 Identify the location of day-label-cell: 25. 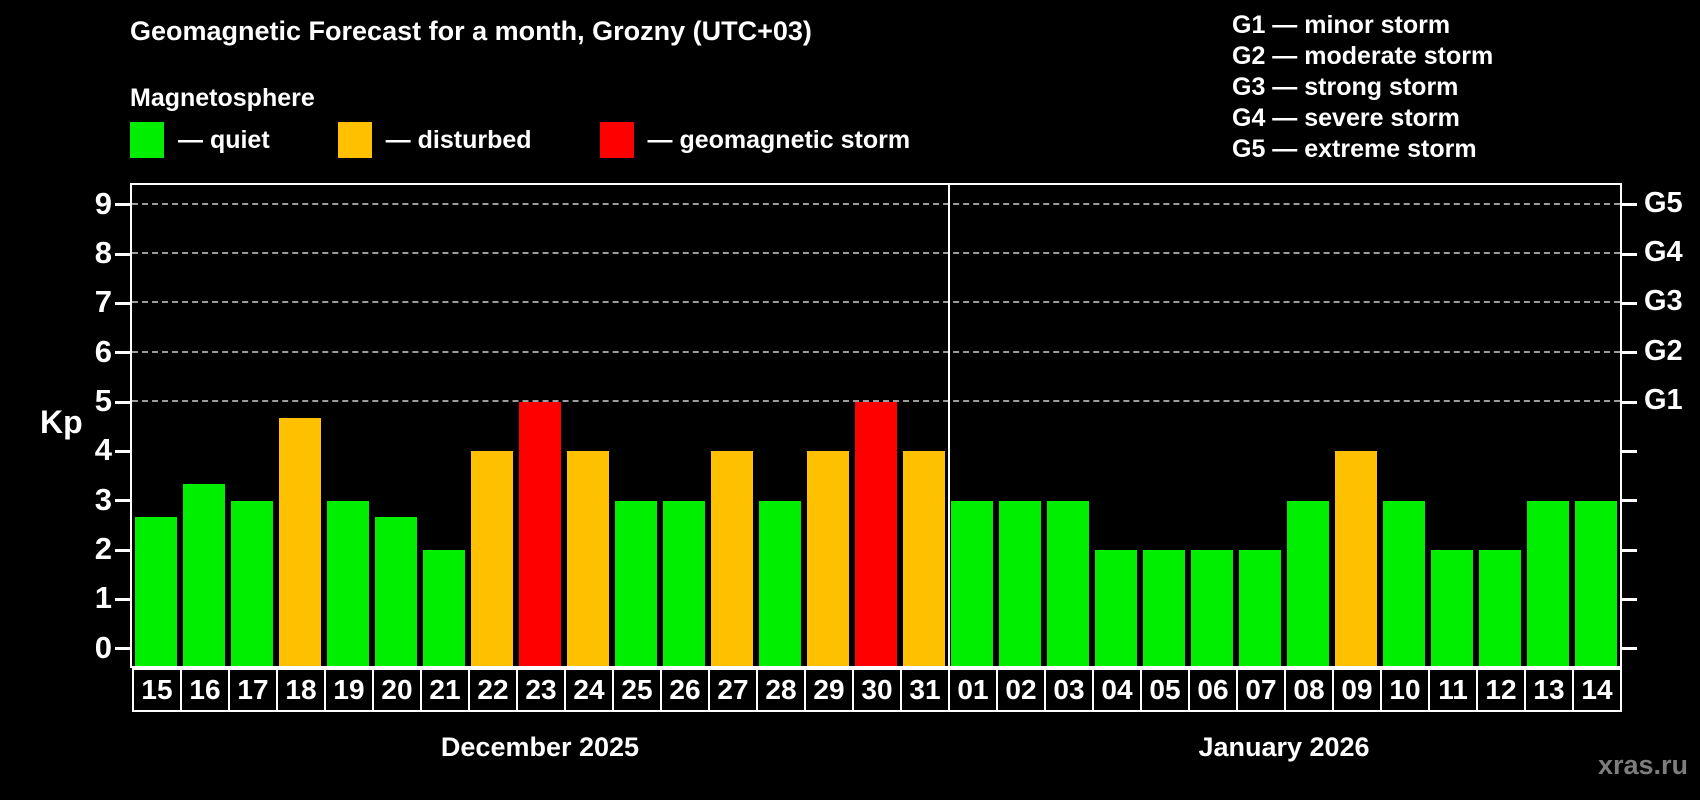
(637, 690).